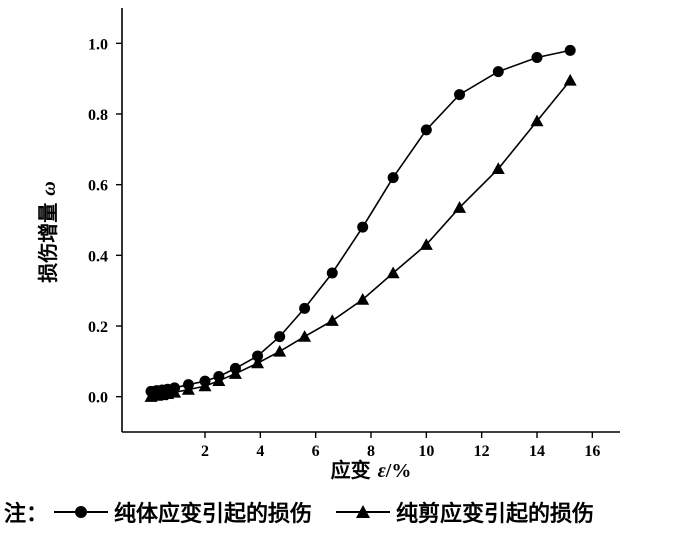  What do you see at coordinates (213, 514) in the screenshot?
I see `legend-item-volumetric: 纯体应变引起的损伤` at bounding box center [213, 514].